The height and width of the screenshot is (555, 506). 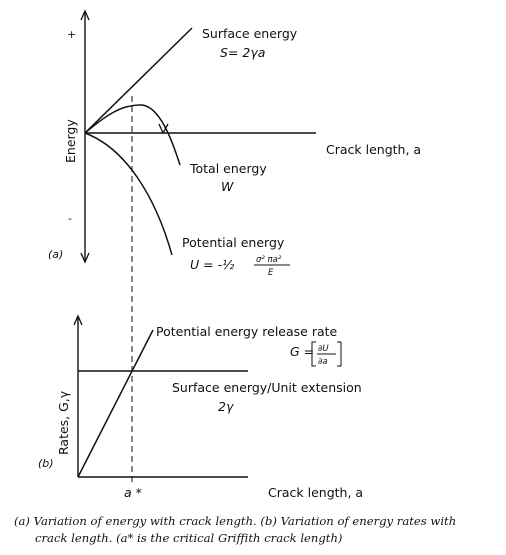 What do you see at coordinates (78, 320) in the screenshot?
I see `rates-y-axis-arrow` at bounding box center [78, 320].